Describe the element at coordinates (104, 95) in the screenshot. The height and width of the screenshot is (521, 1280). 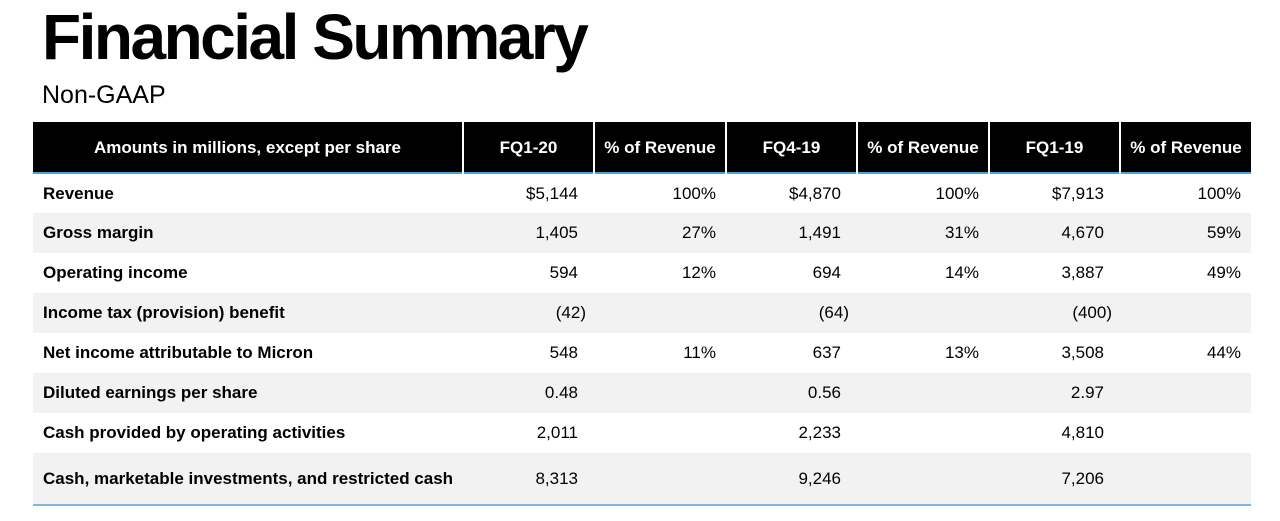
I see `page-subtitle: Non-GAAP` at that location.